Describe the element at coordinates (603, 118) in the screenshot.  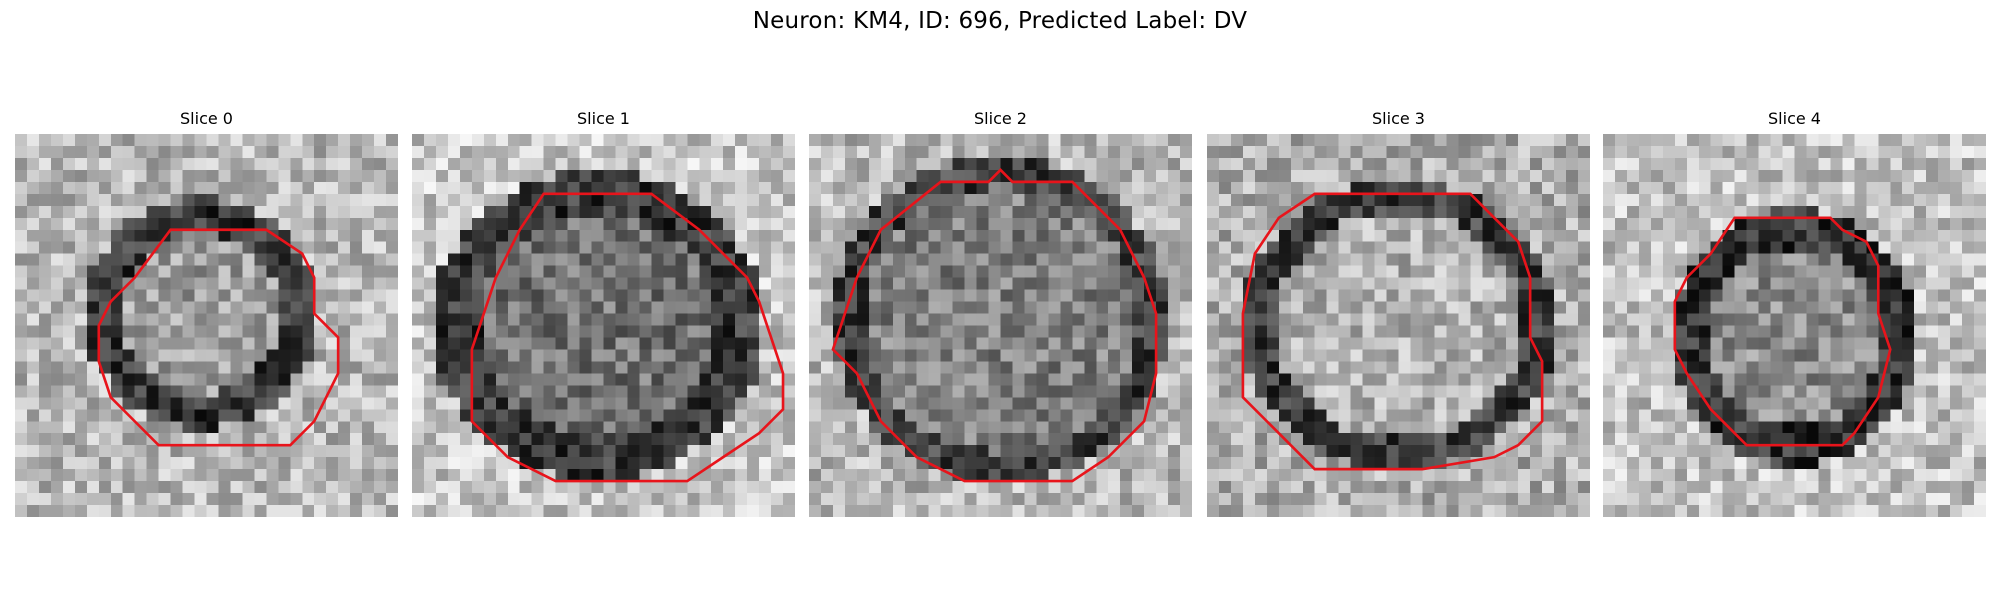
I see `slice-title: Slice 1` at that location.